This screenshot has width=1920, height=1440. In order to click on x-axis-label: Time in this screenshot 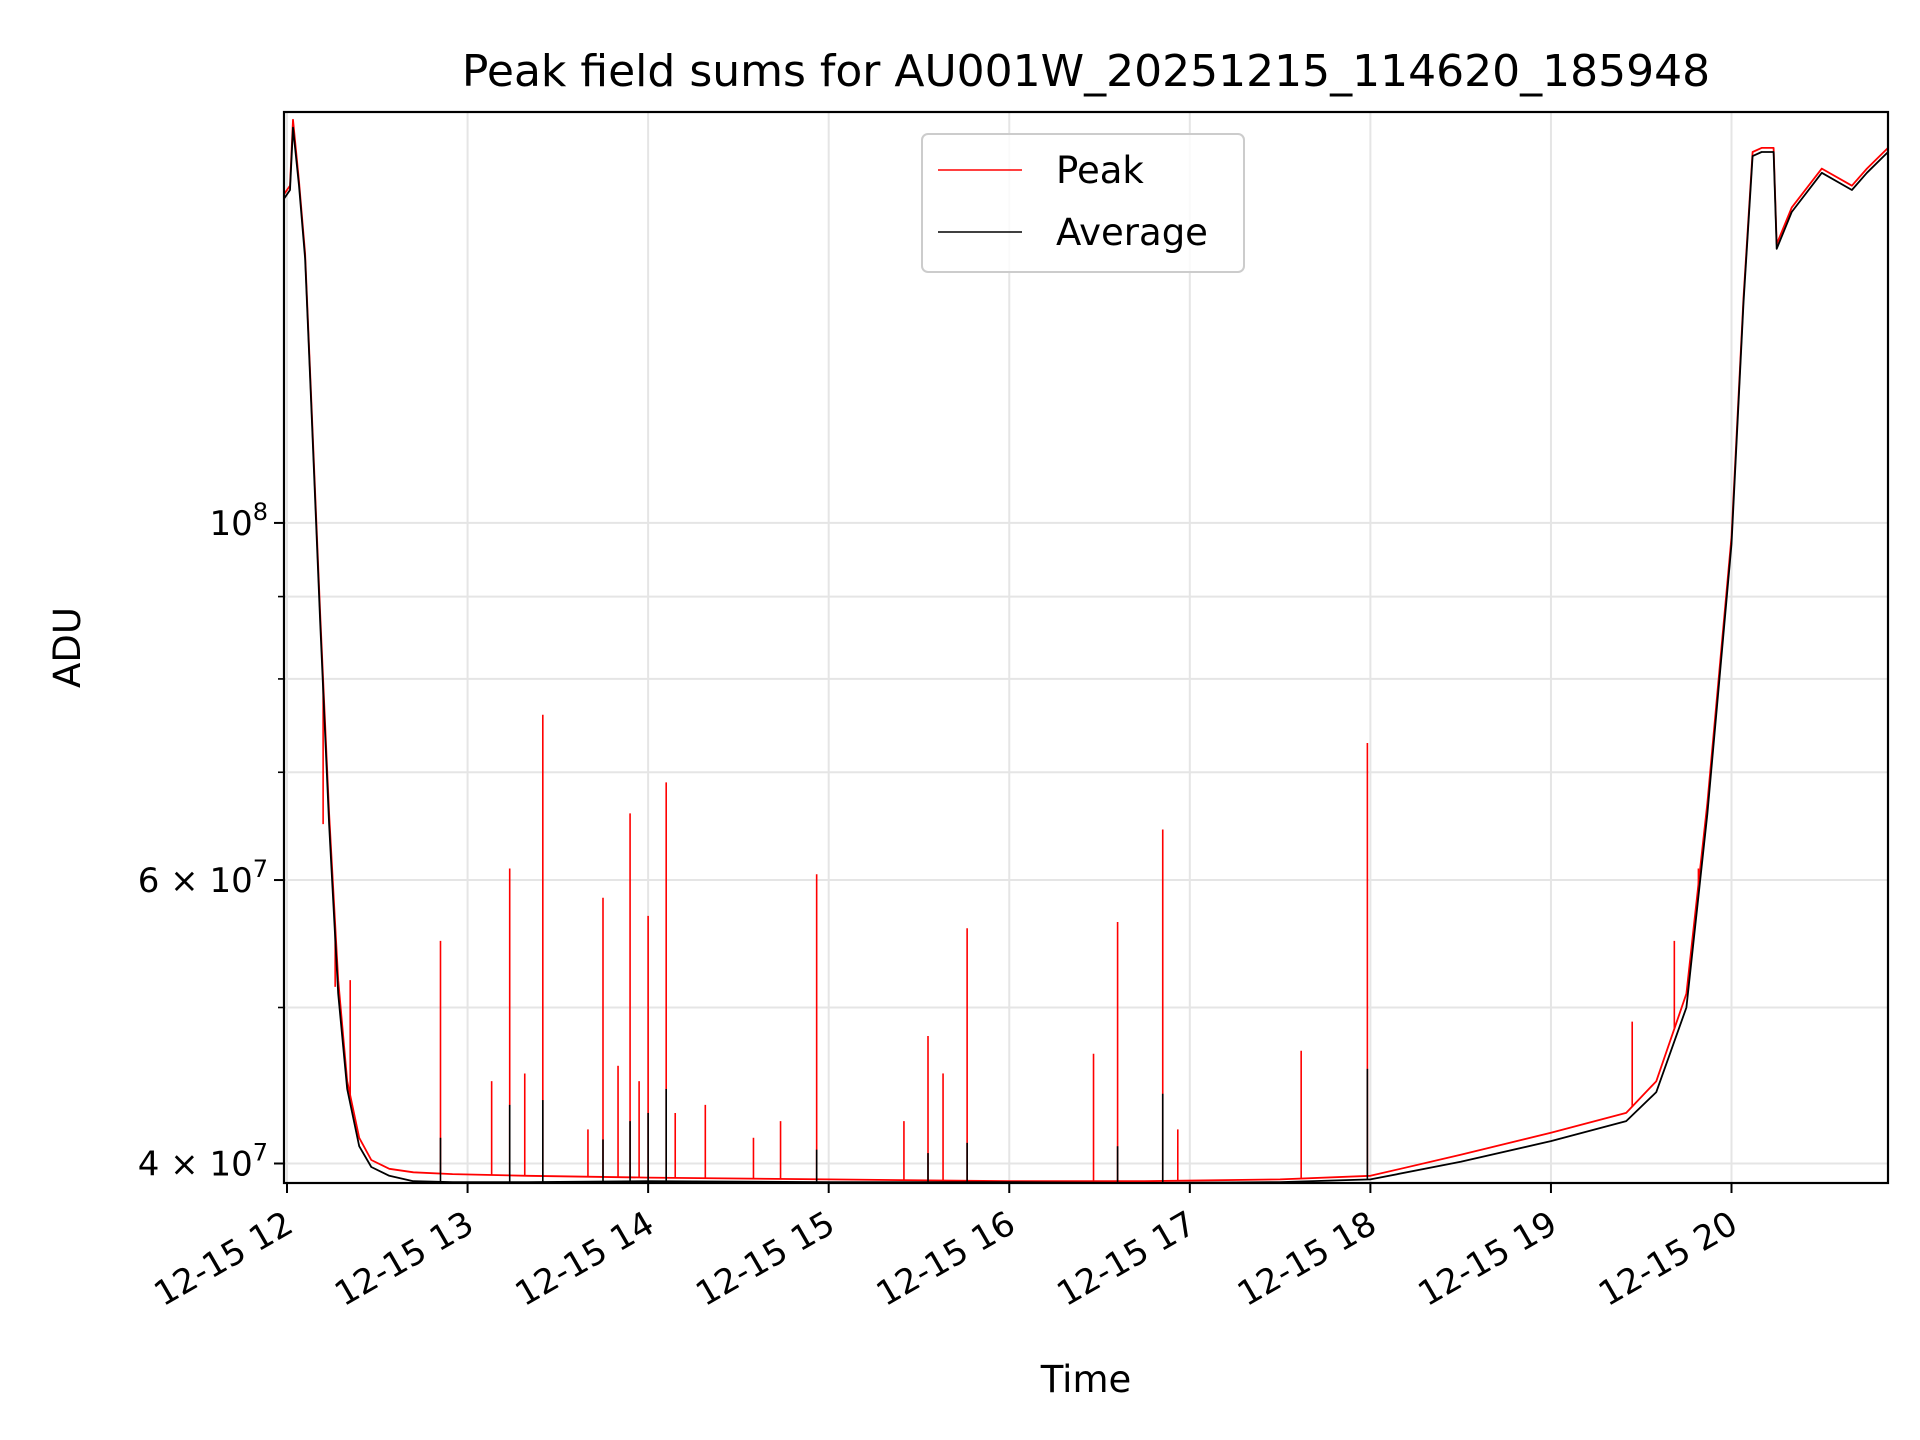, I will do `click(1086, 1379)`.